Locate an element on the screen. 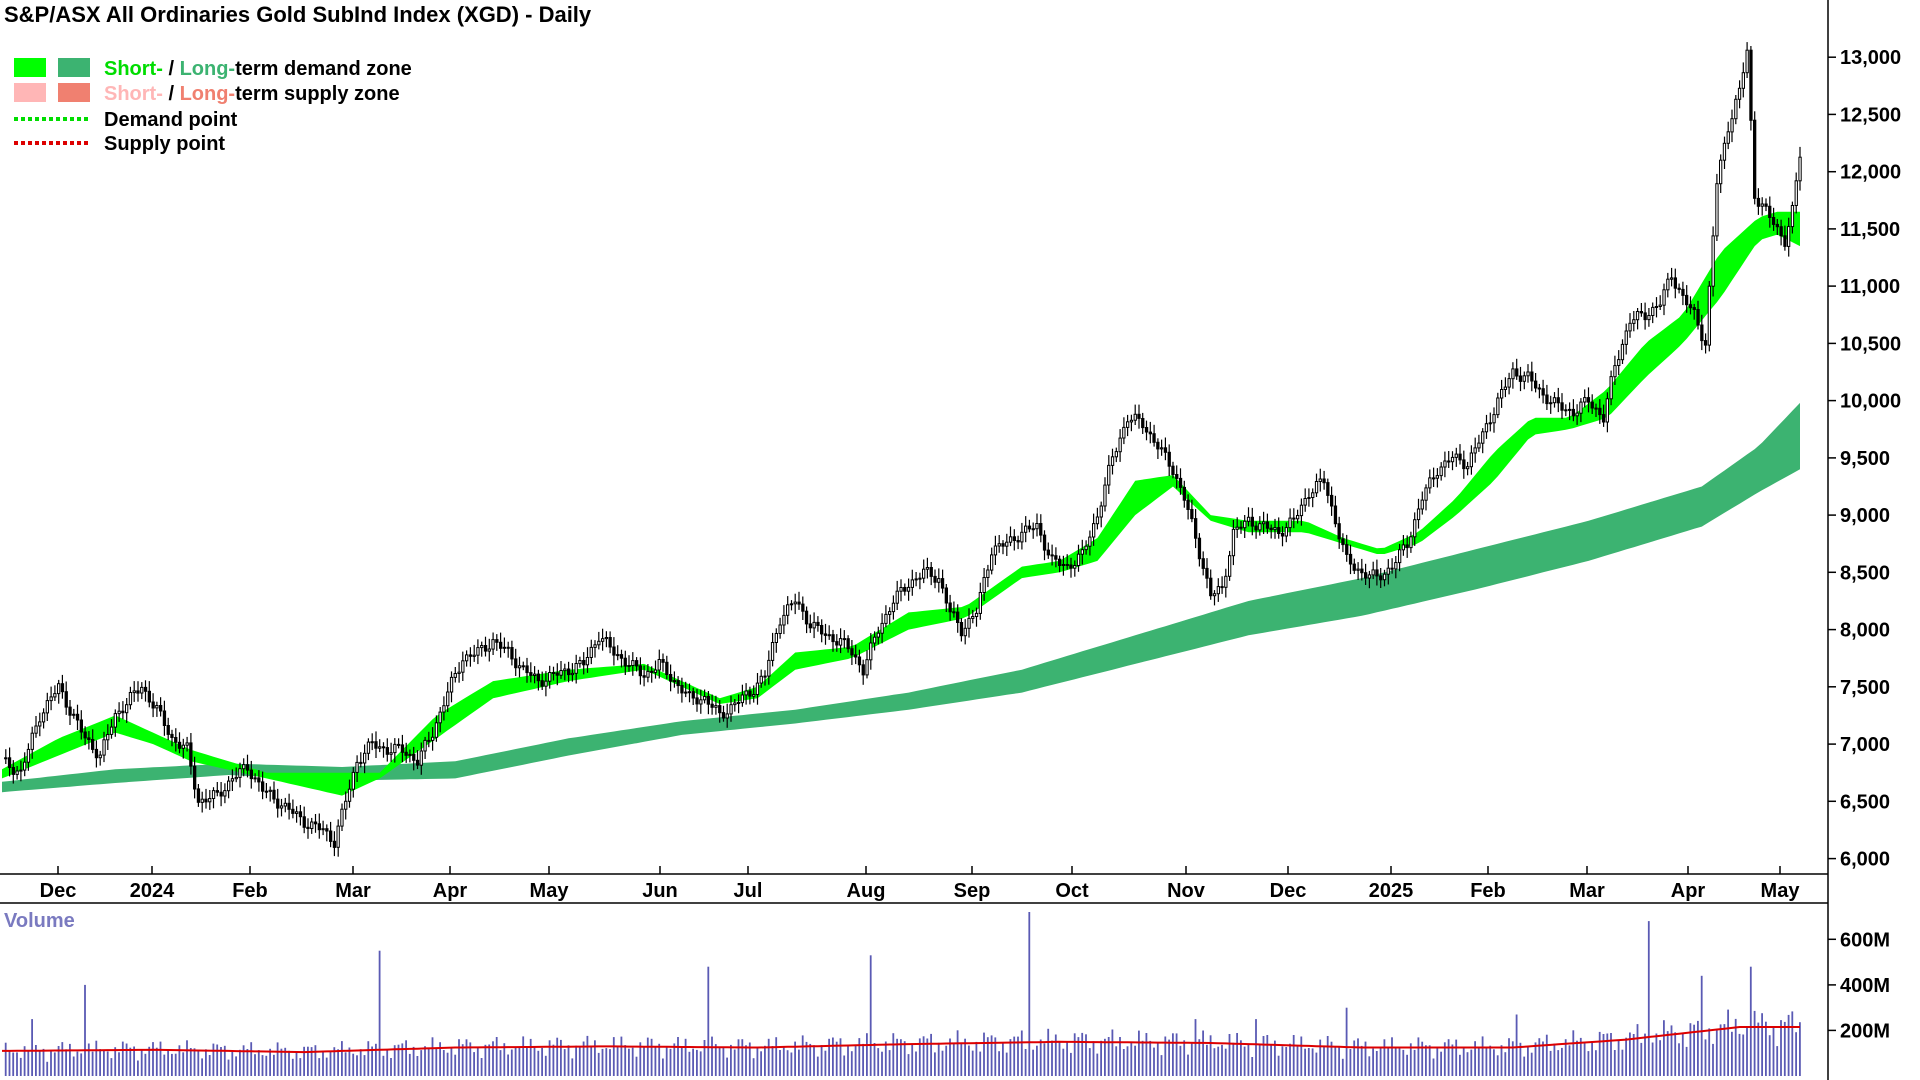 Image resolution: width=1920 pixels, height=1080 pixels. x-tick-label: Sep is located at coordinates (972, 891).